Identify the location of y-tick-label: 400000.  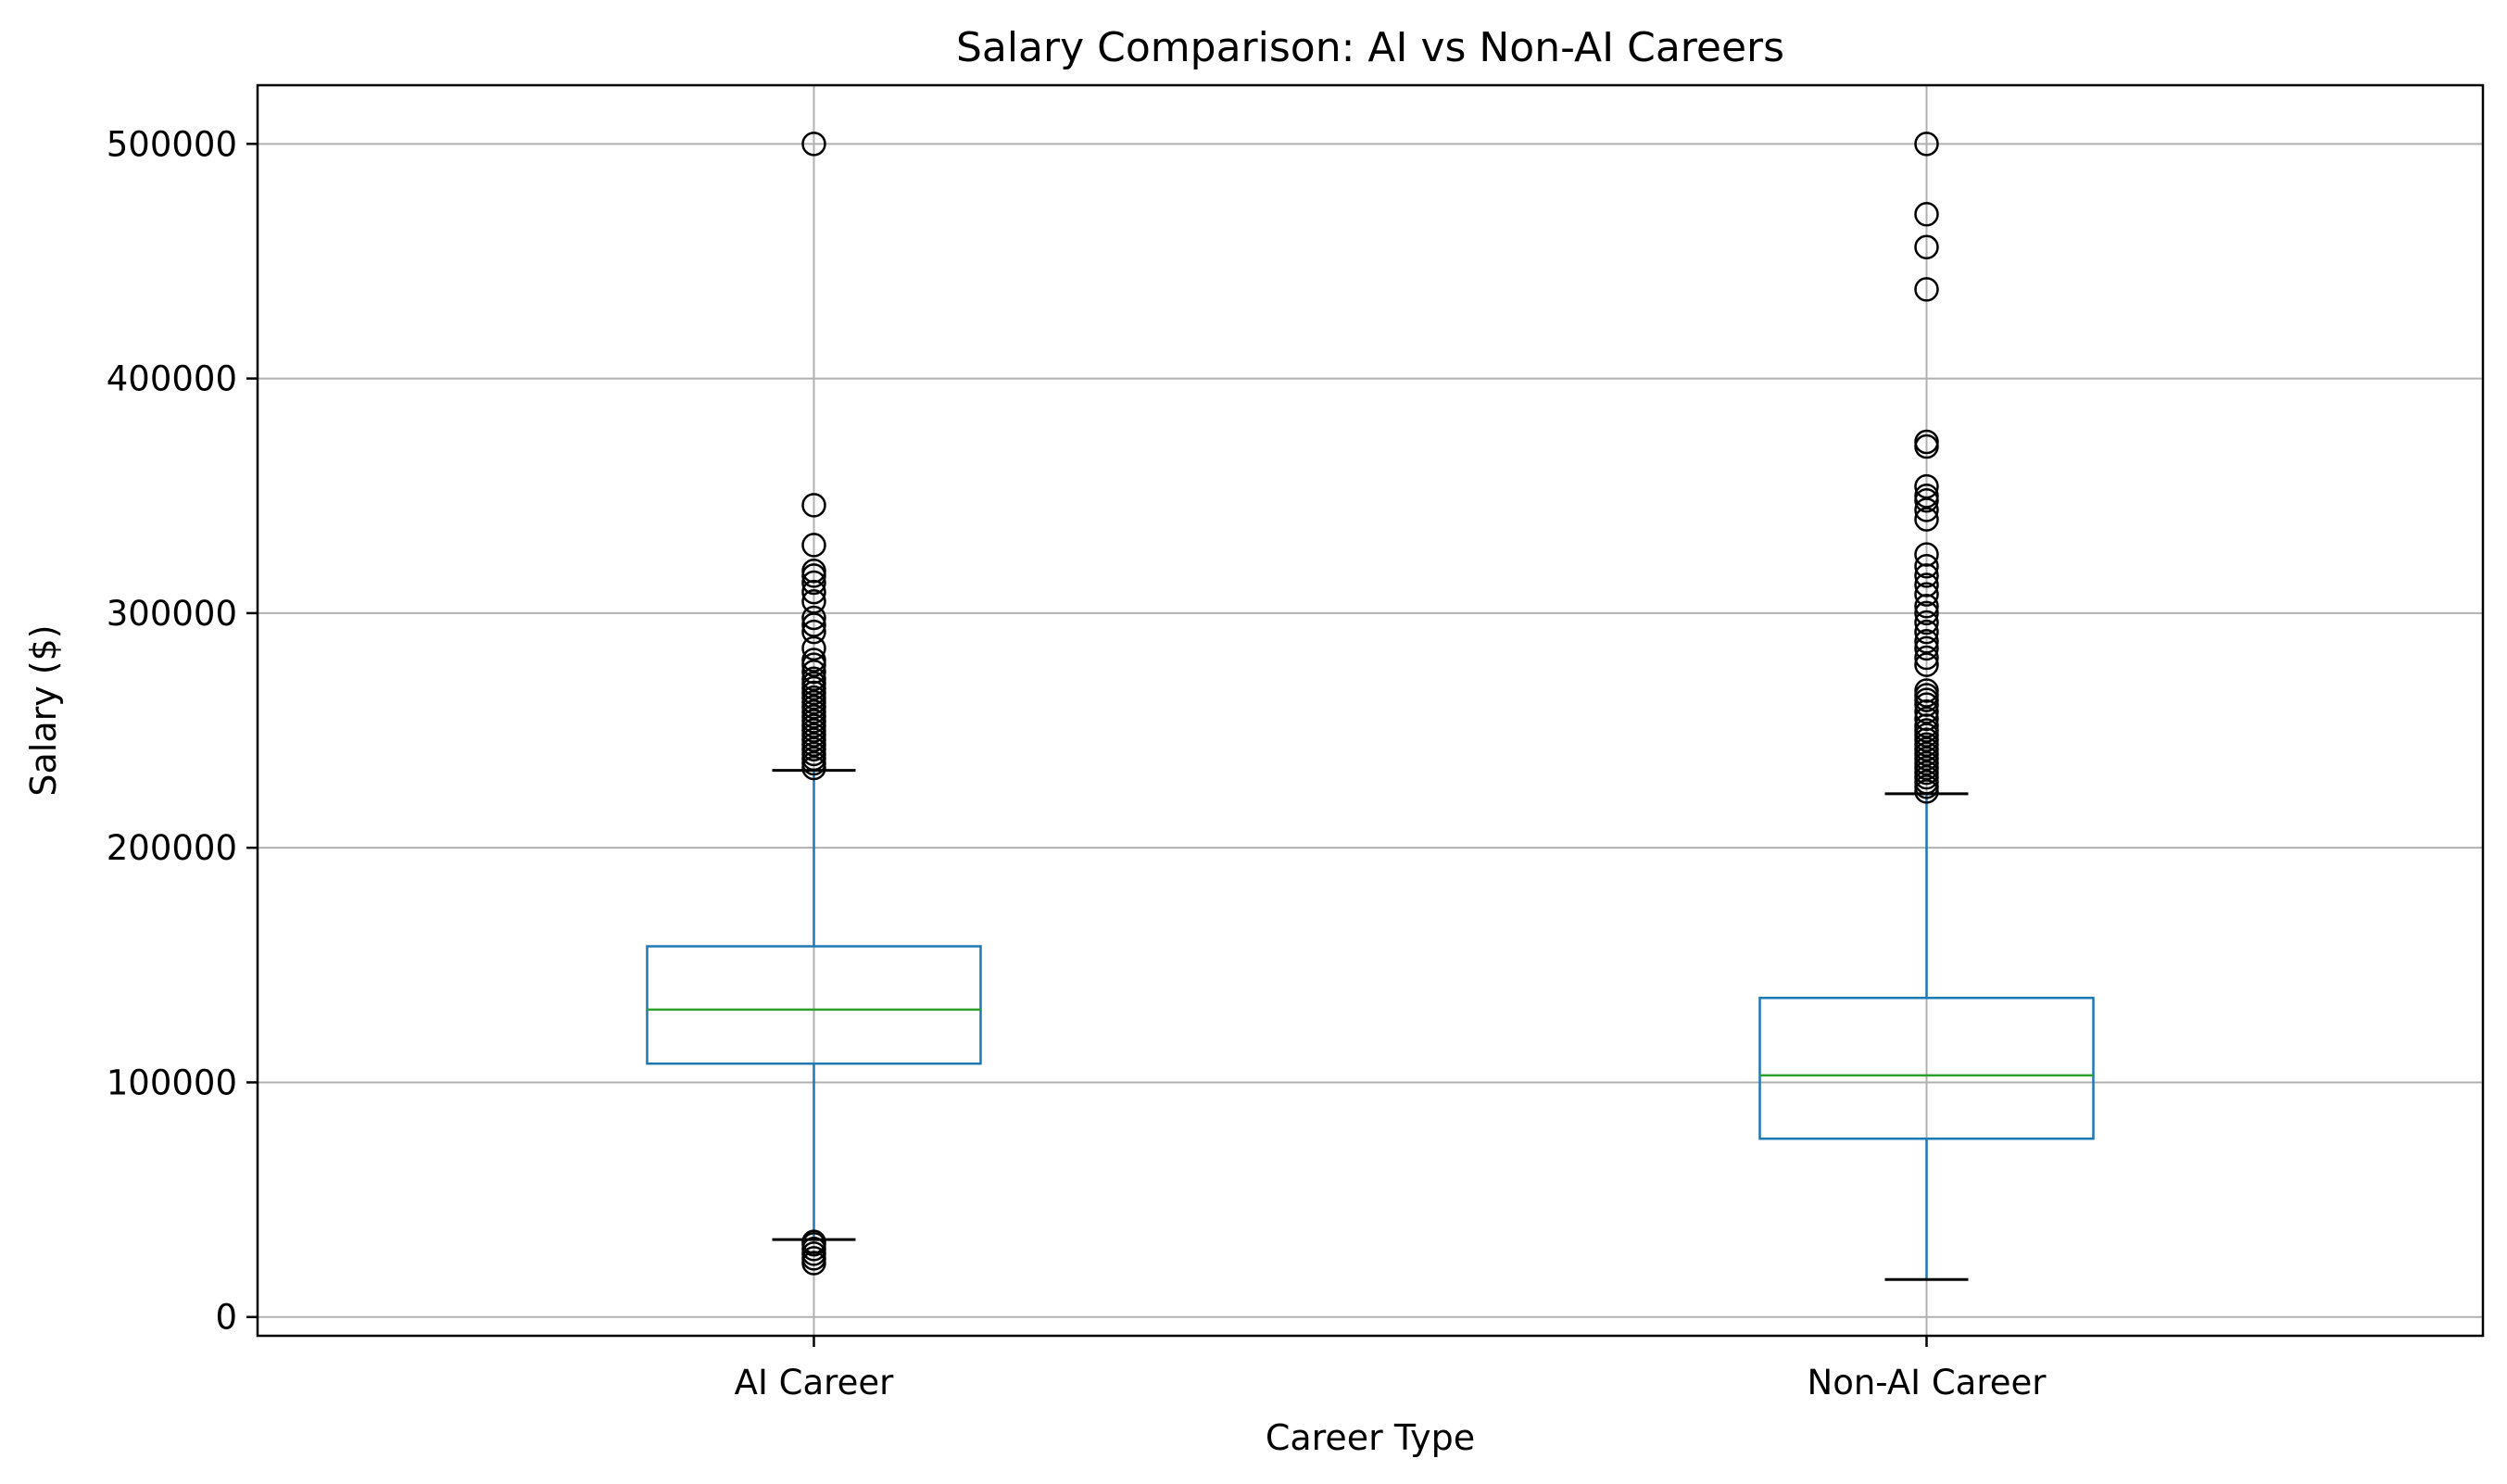
(172, 379).